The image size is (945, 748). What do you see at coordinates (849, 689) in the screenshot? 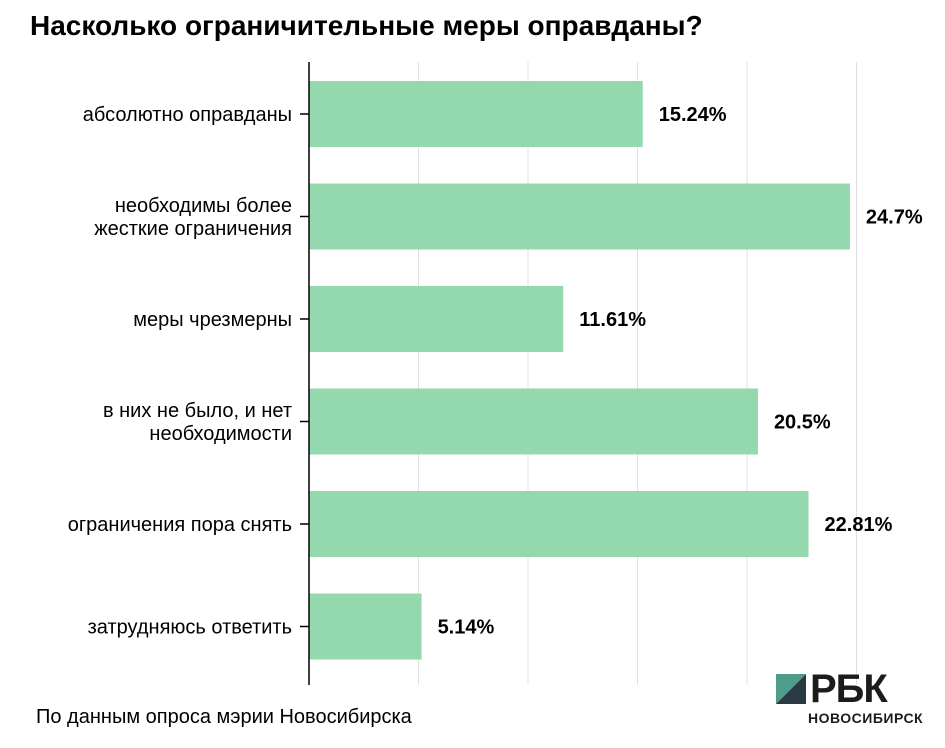
I see `logo-text: РБК` at bounding box center [849, 689].